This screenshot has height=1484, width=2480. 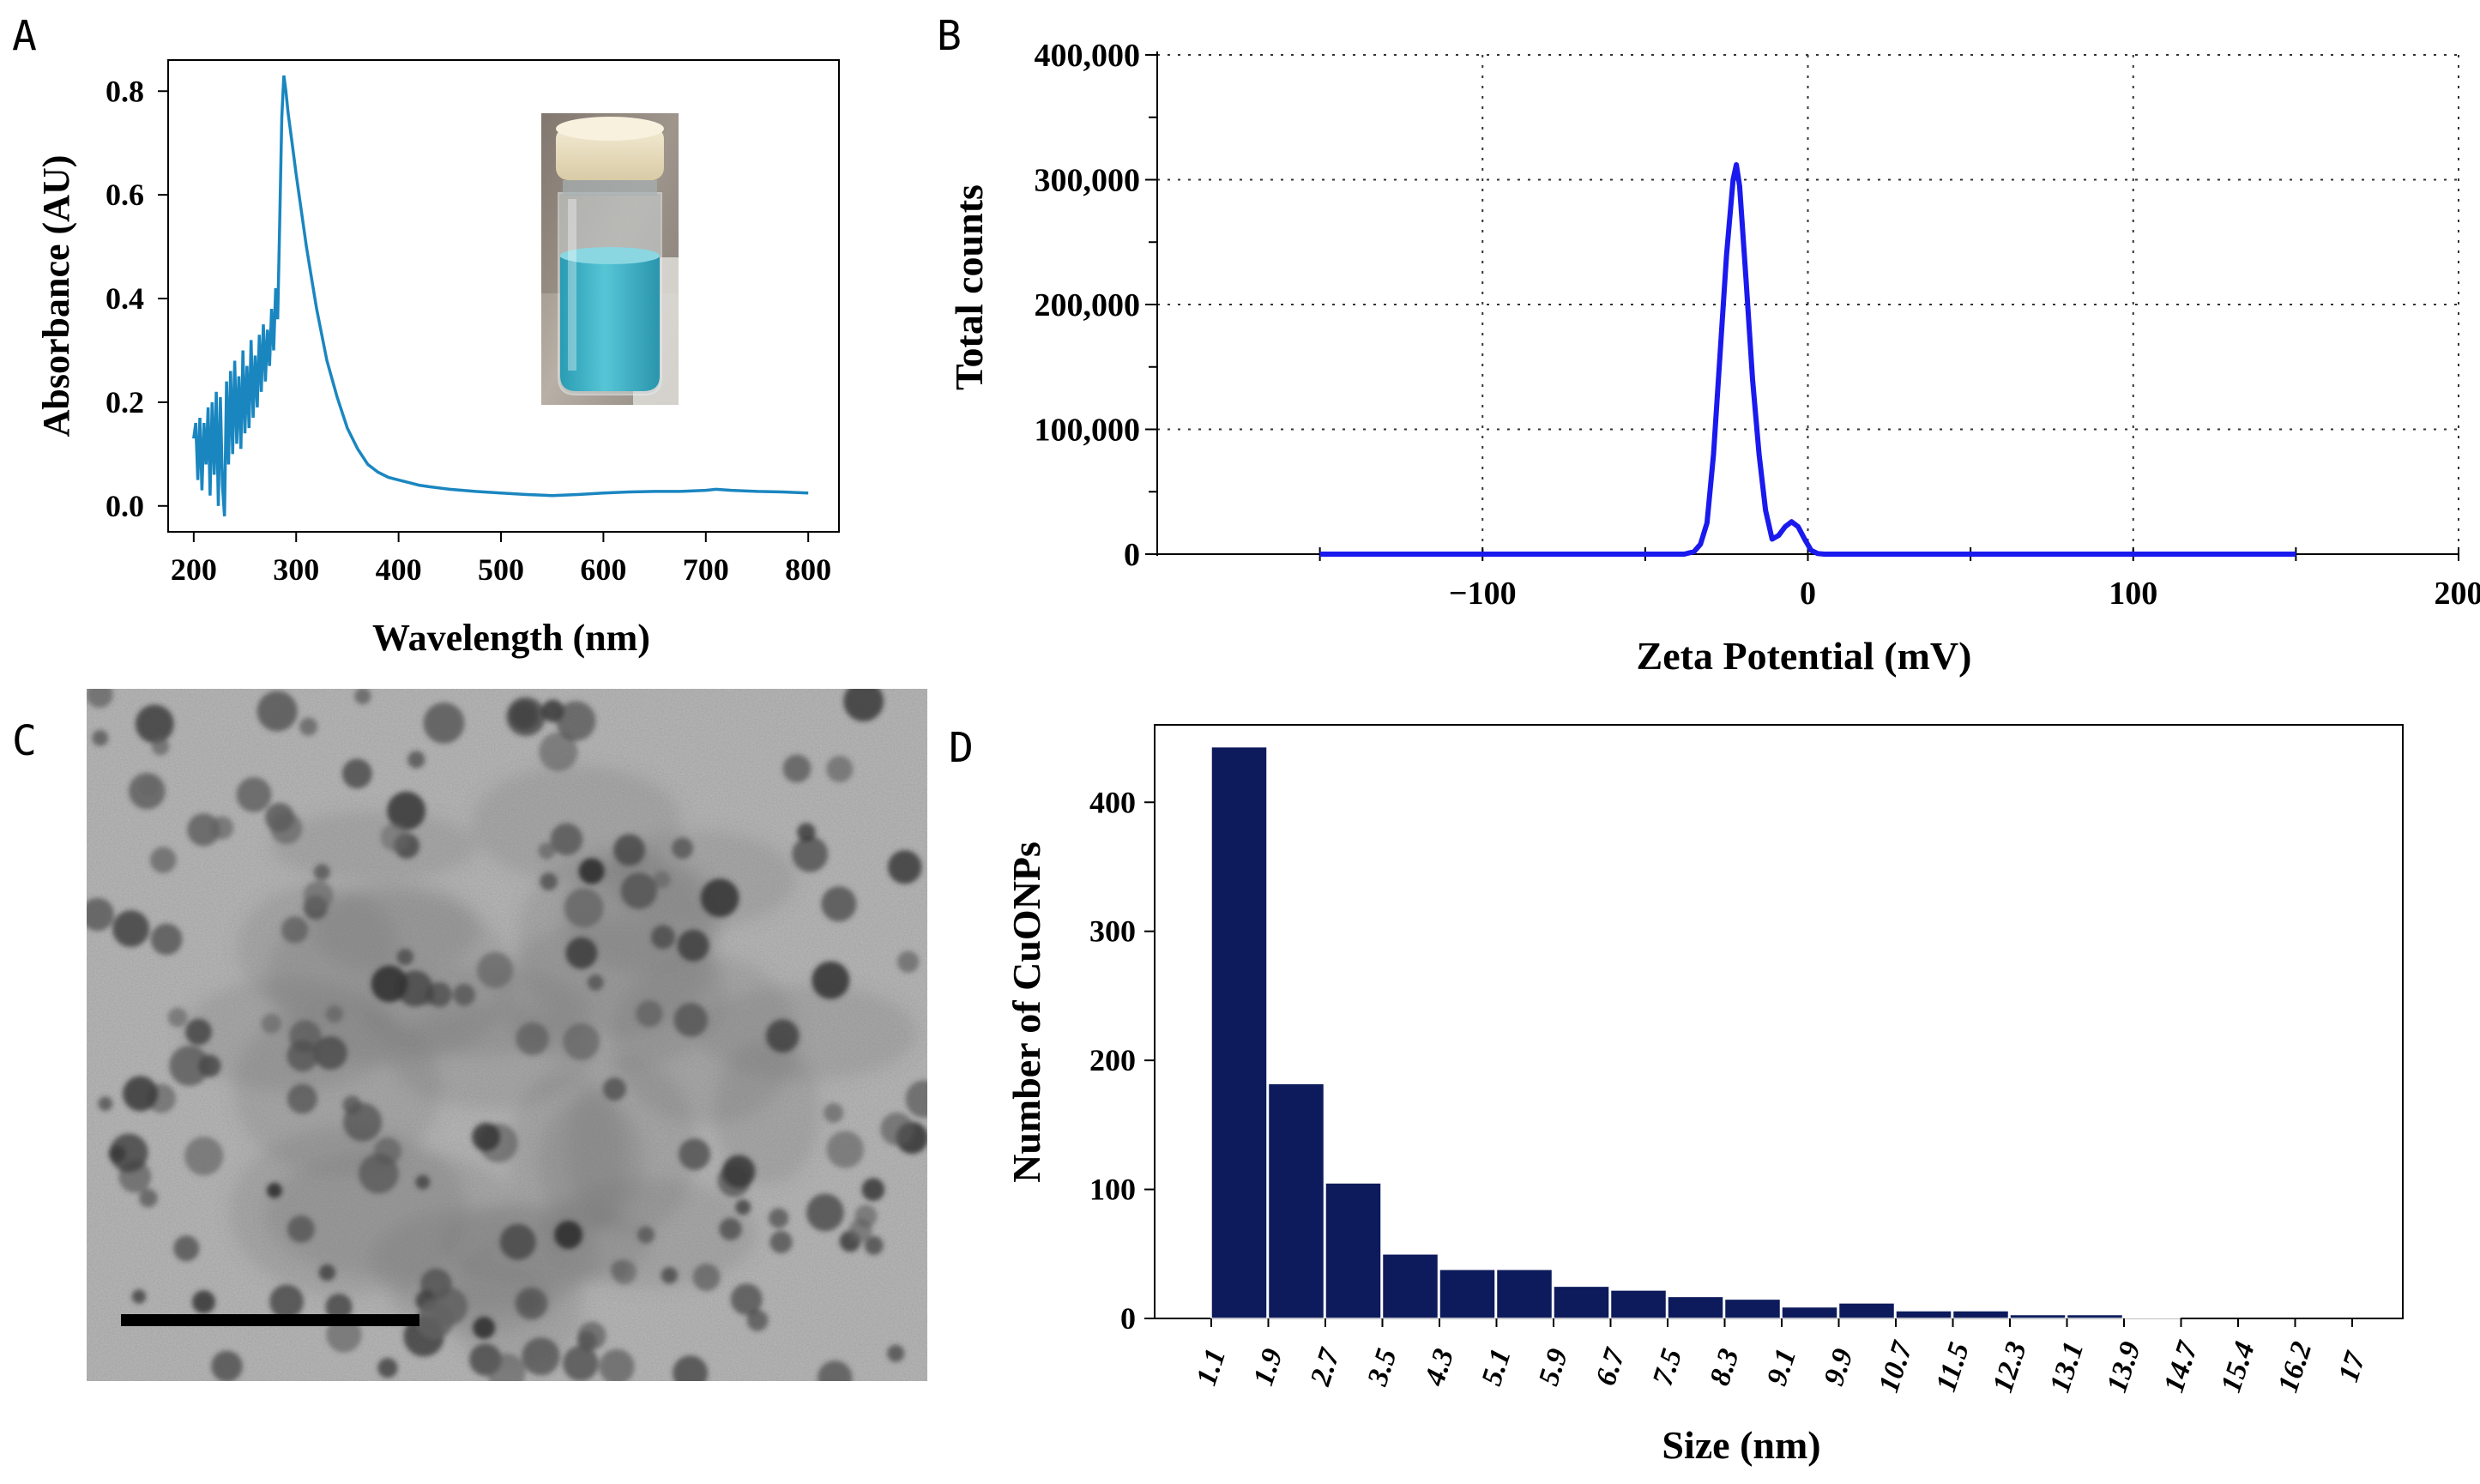 What do you see at coordinates (1807, 359) in the screenshot?
I see `zeta-distribution-line` at bounding box center [1807, 359].